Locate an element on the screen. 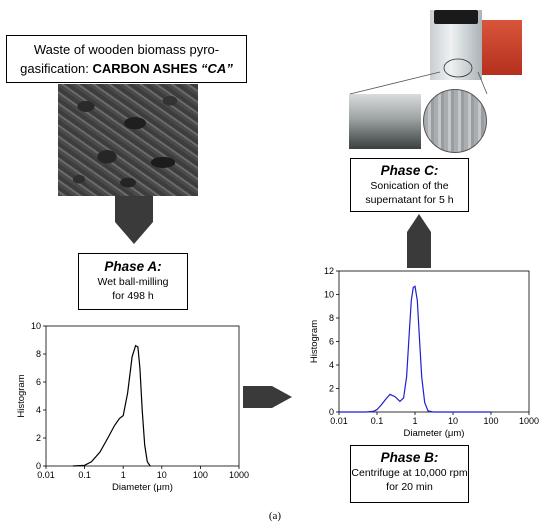 Image resolution: width=550 pixels, height=529 pixels. chart-a-xtick-label: 1000 is located at coordinates (239, 475).